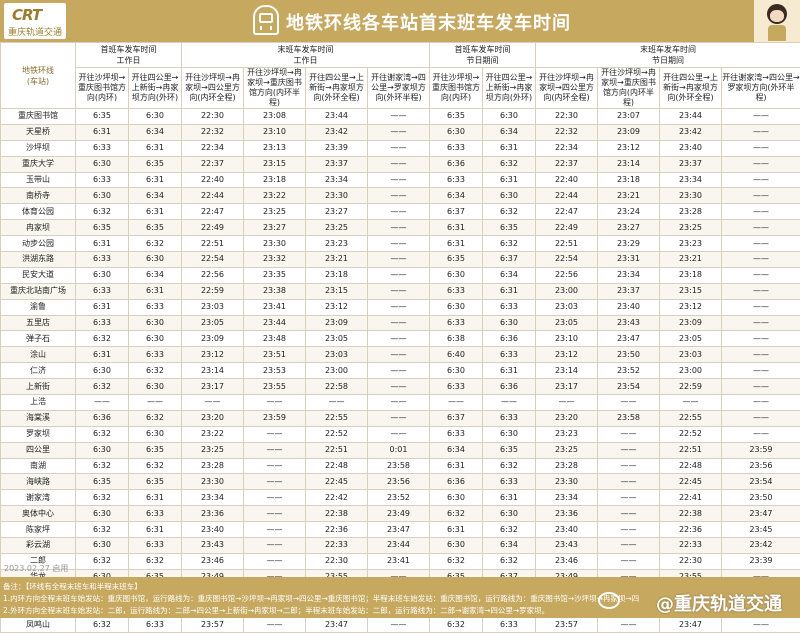  What do you see at coordinates (609, 600) in the screenshot?
I see `weibo-icon` at bounding box center [609, 600].